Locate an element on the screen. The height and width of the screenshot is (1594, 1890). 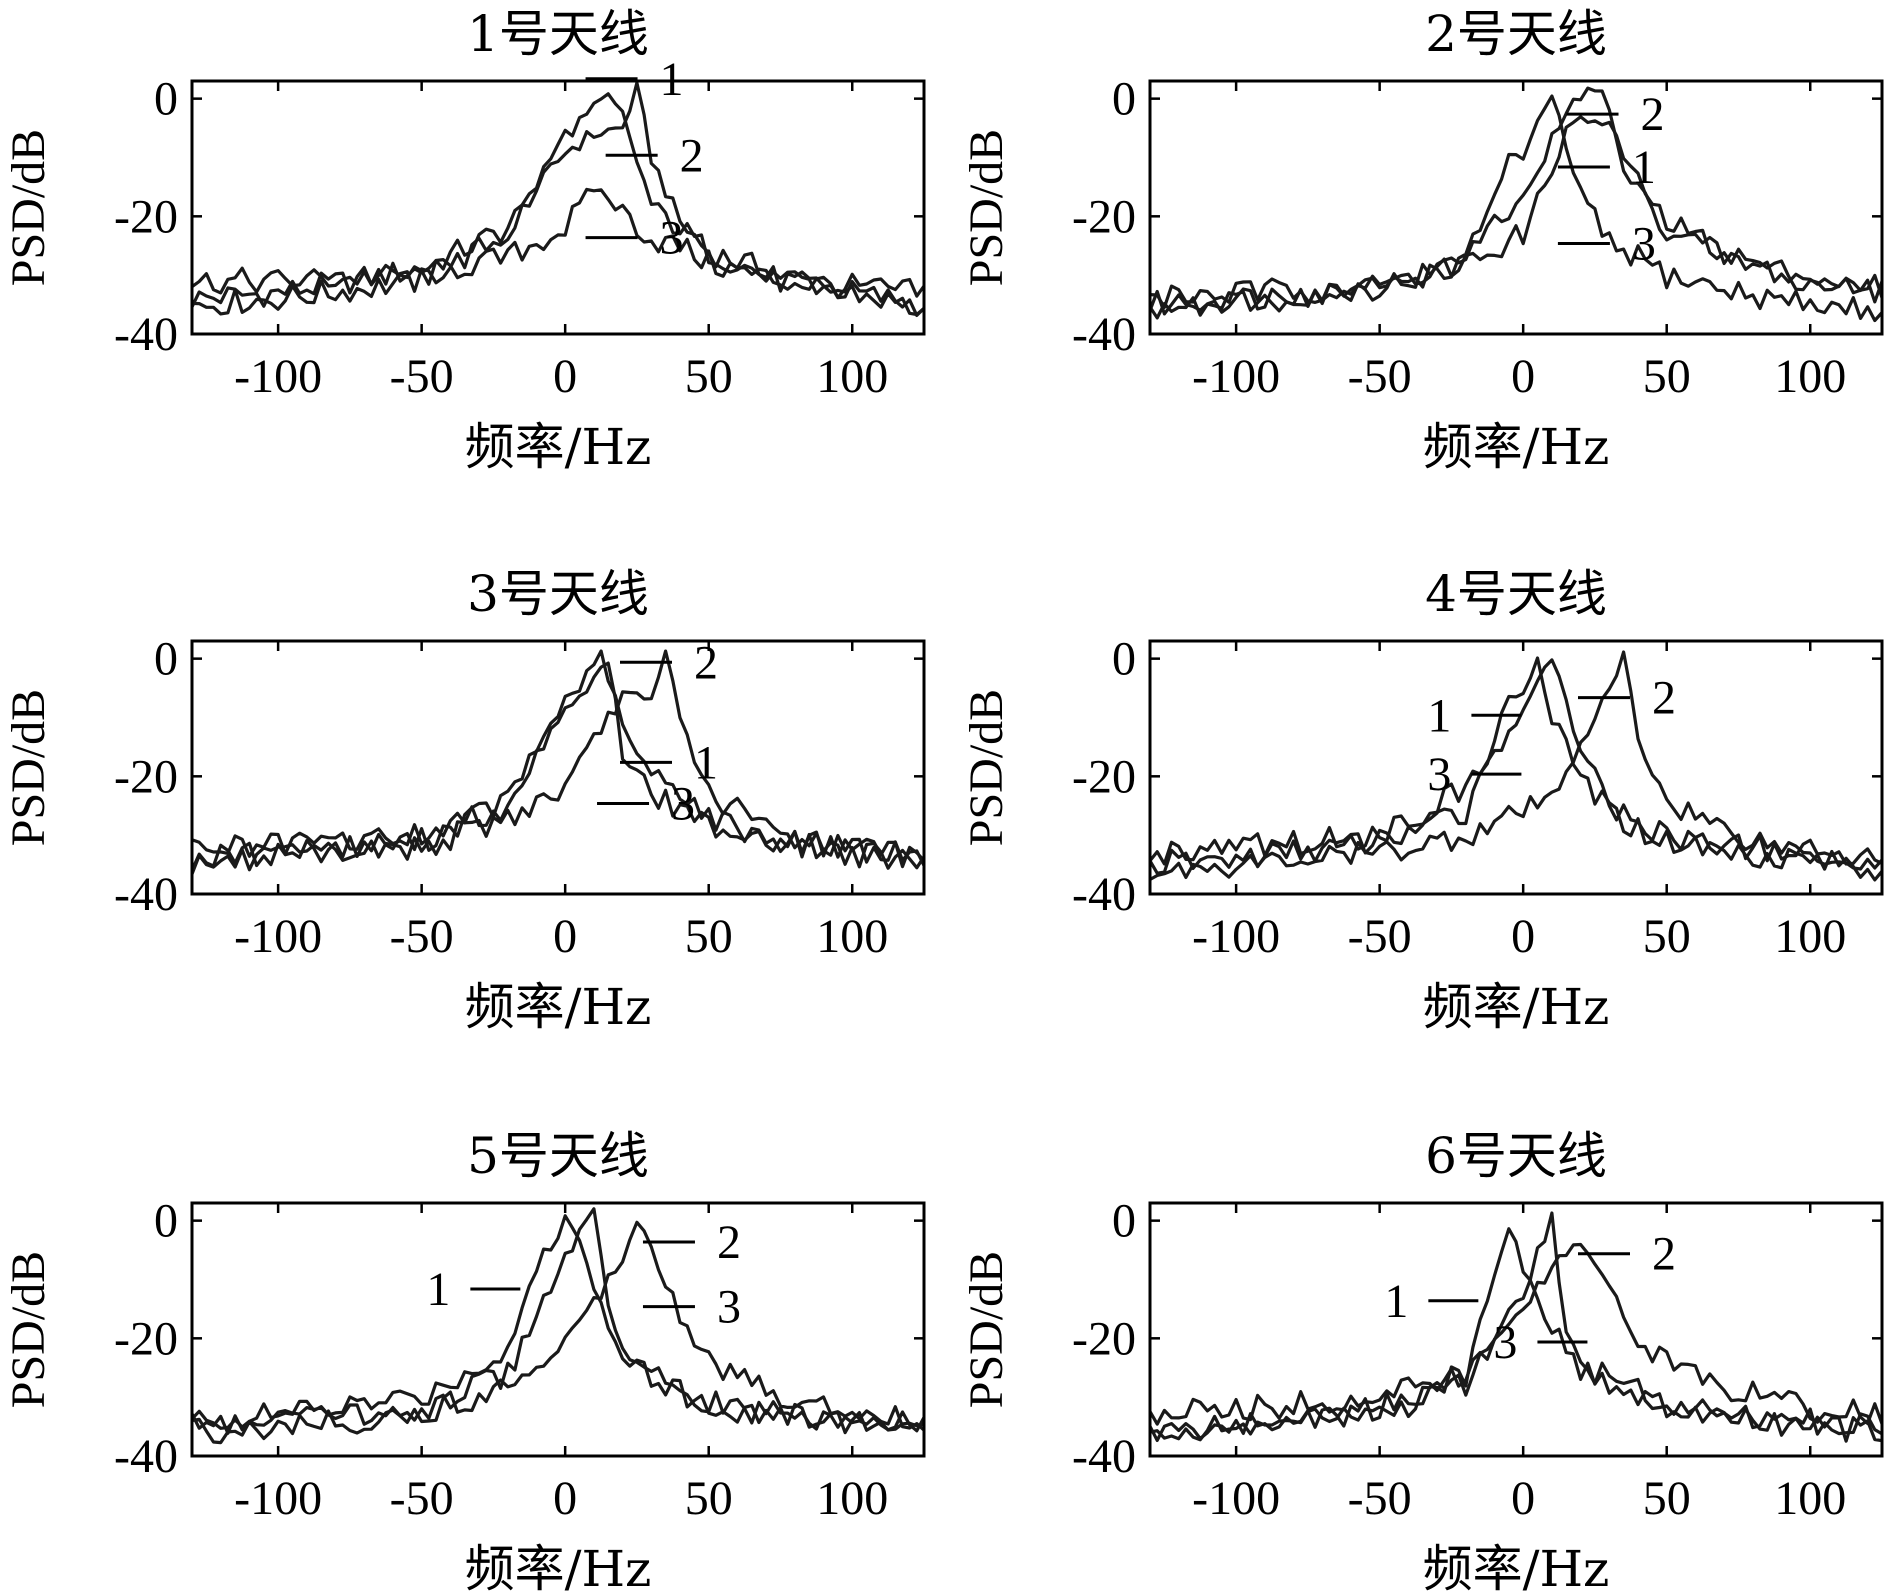
panel-6: 6号天线 -100 -50 0 50 100 0 -20 -40 频率/Hz PSD/dB 1 2 3 is located at coordinates (1422, 1360).